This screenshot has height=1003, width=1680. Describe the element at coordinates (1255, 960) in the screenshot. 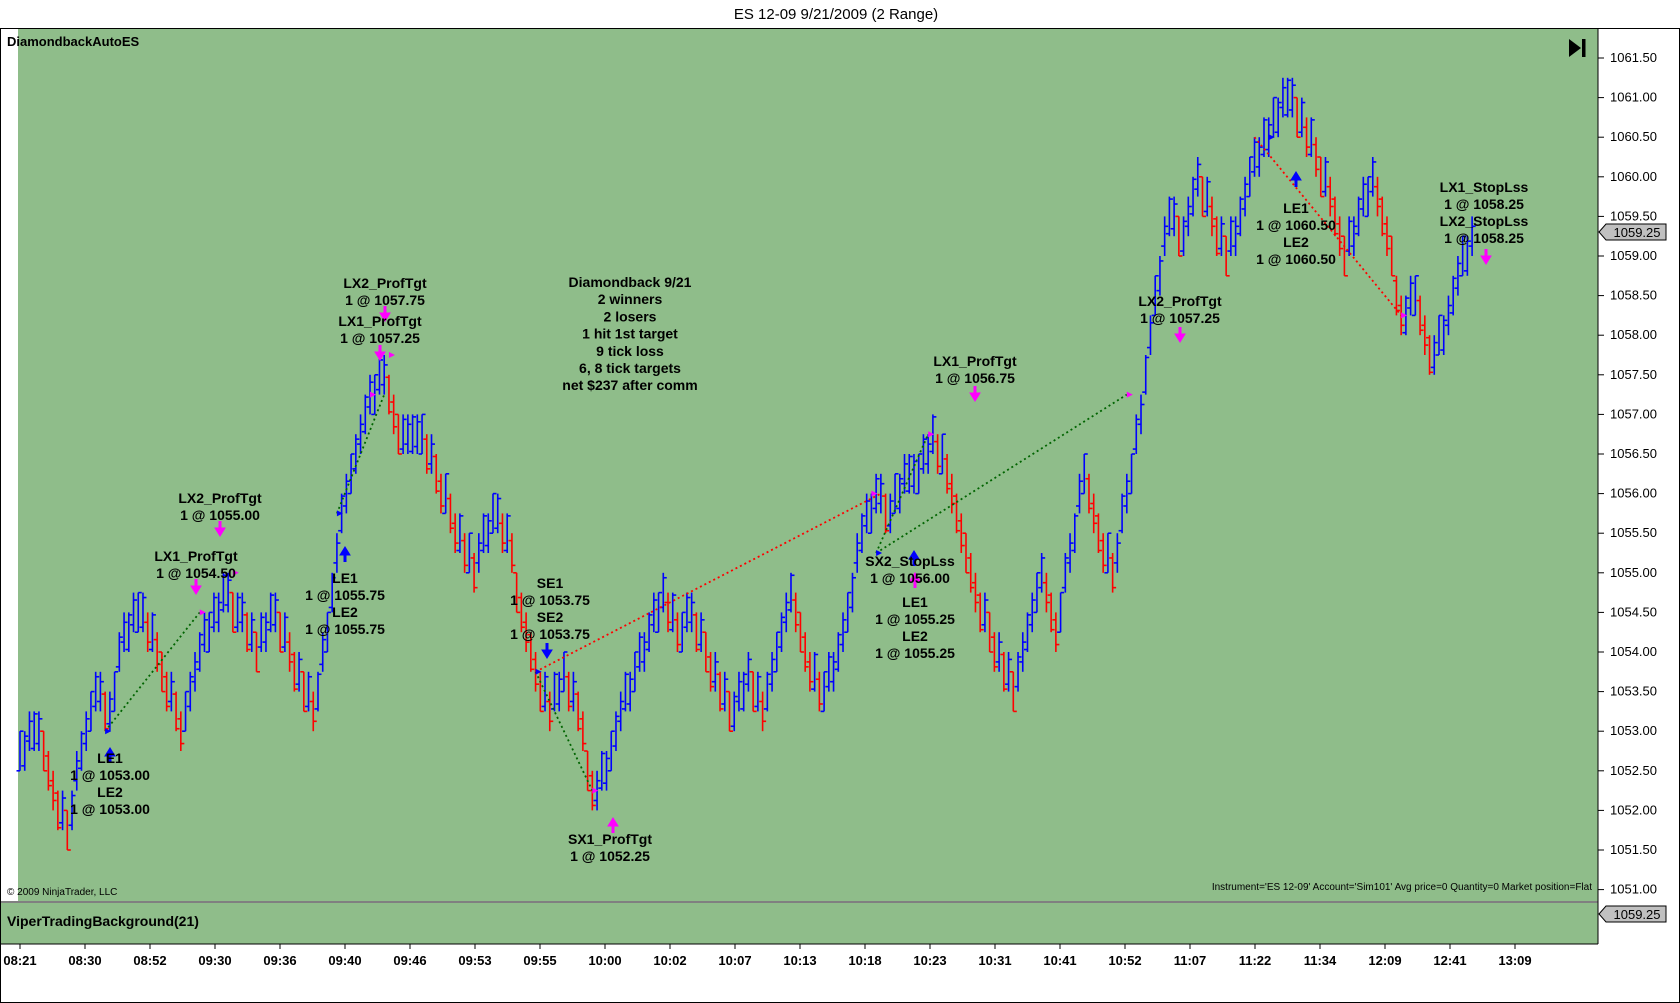

I see `x-tick-label: 11:22` at that location.